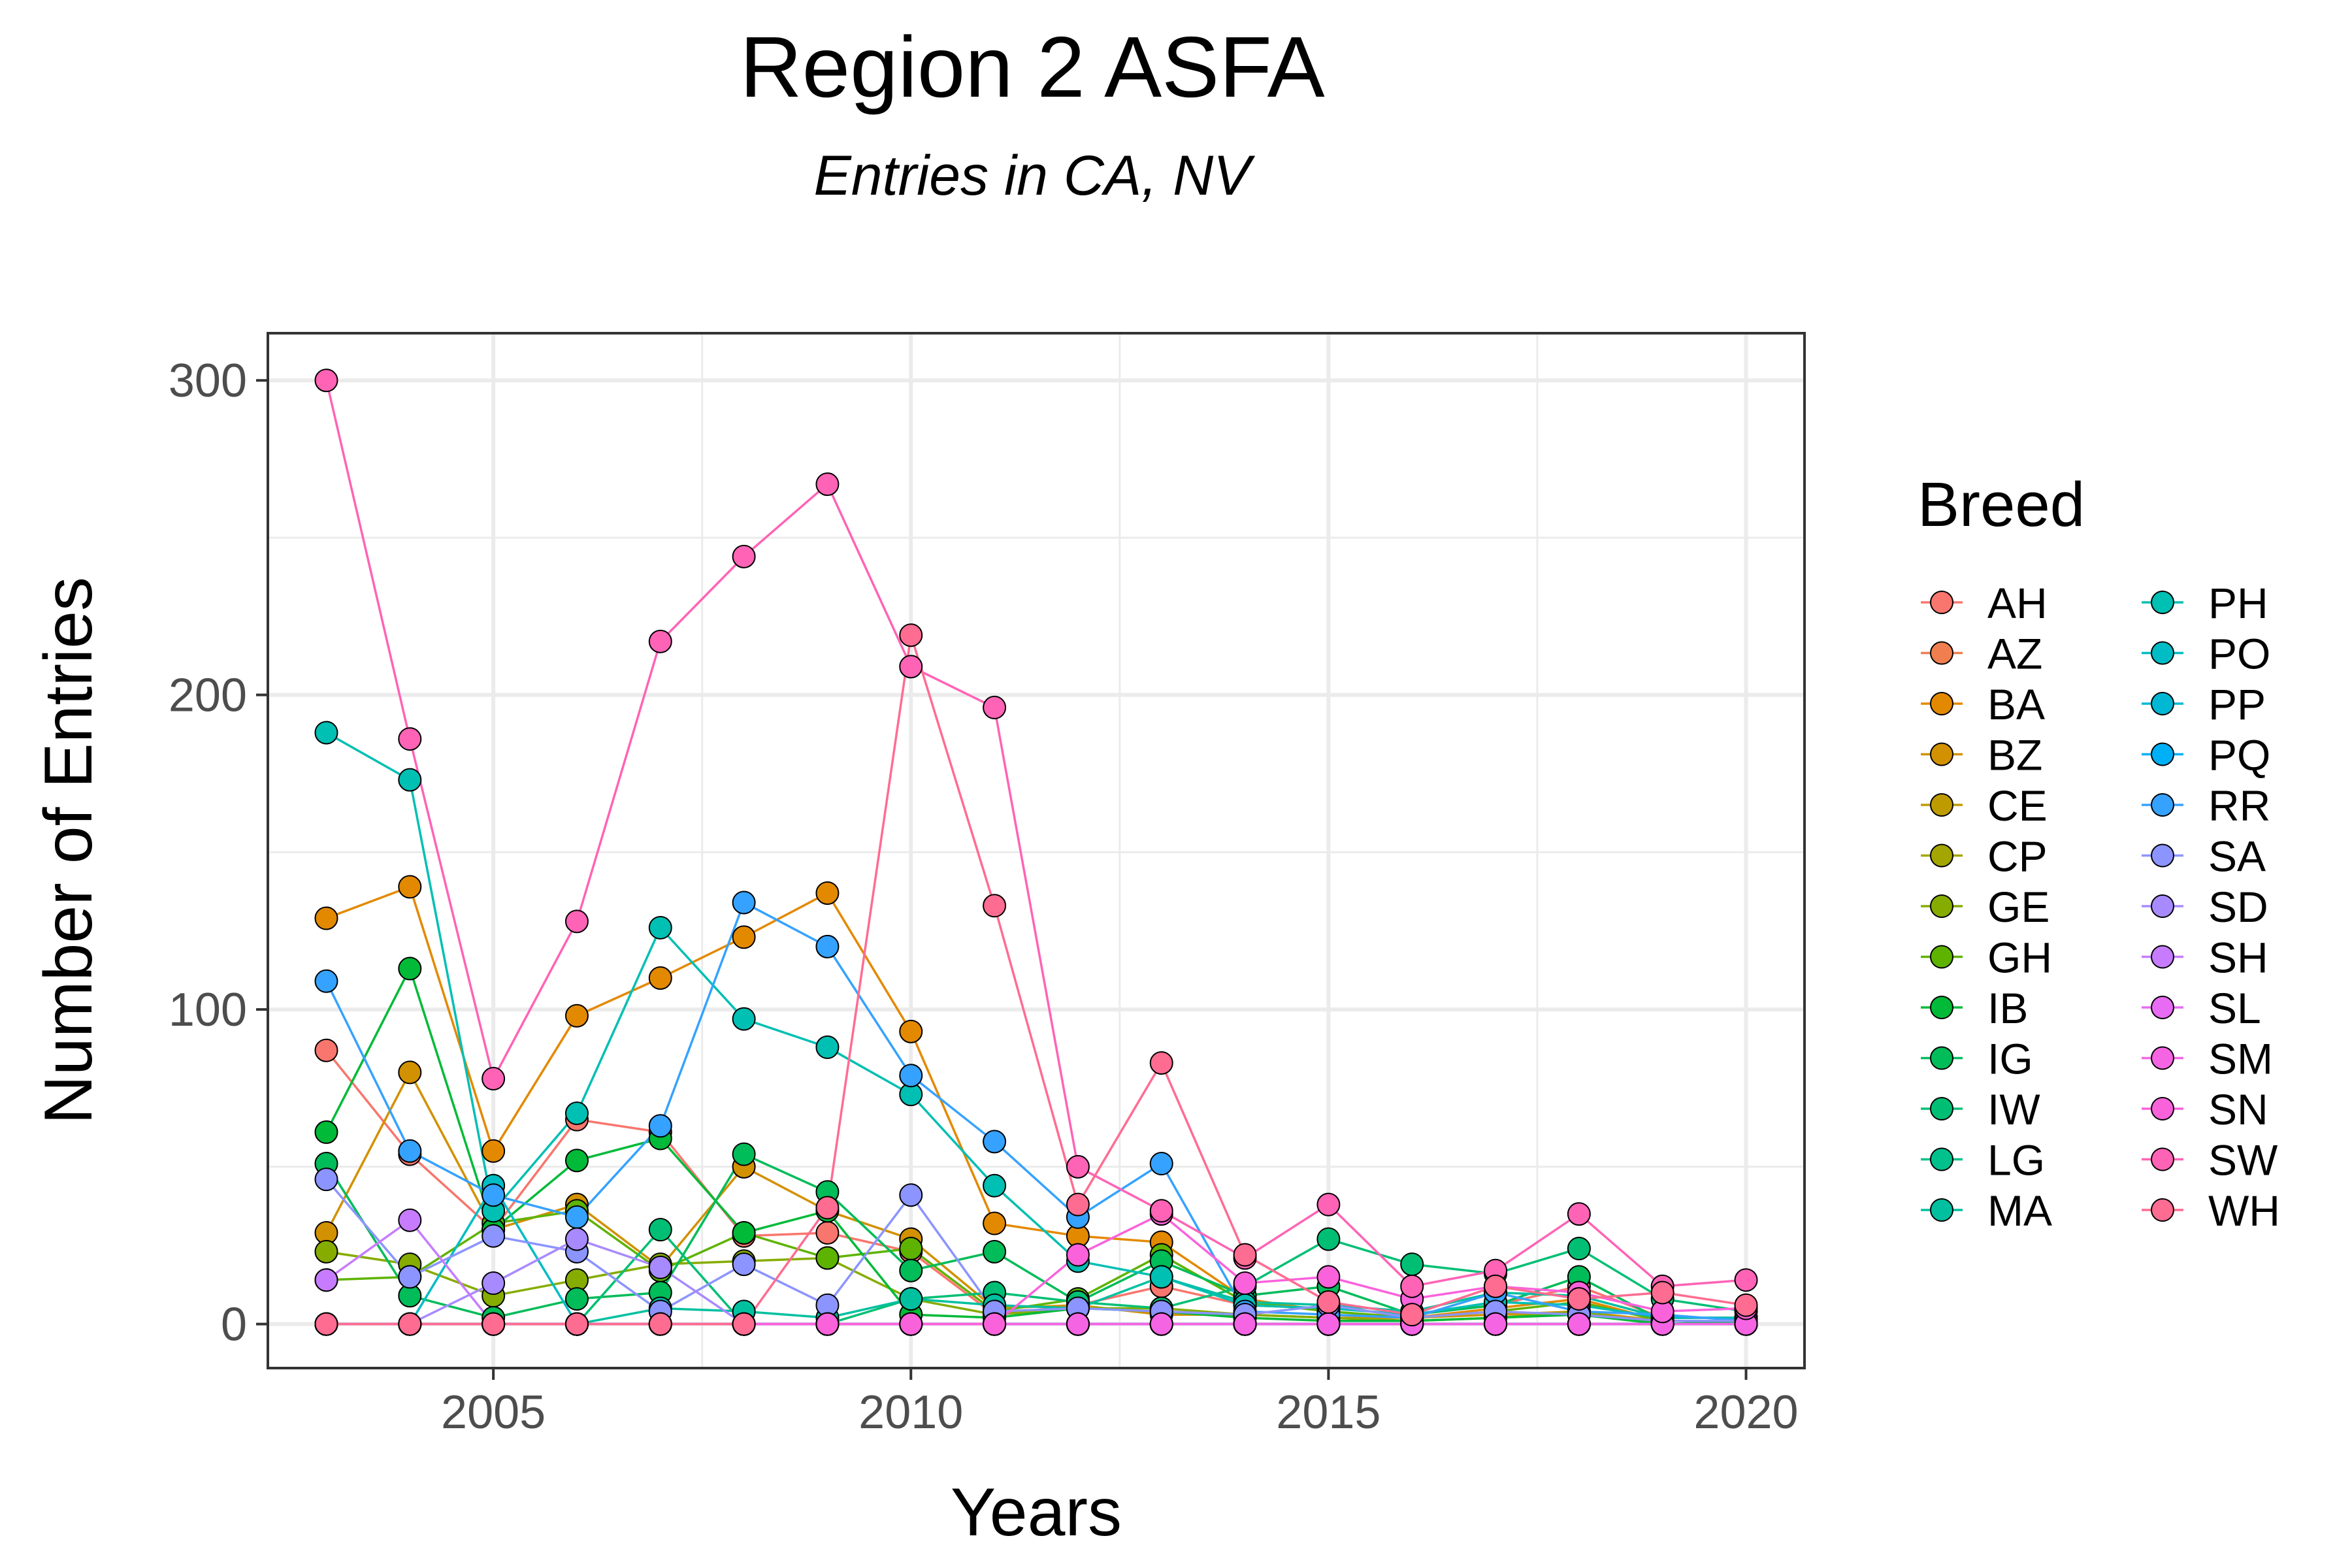 This screenshot has width=2352, height=1568. Describe the element at coordinates (2016, 1160) in the screenshot. I see `legend-label-lg: LG` at that location.